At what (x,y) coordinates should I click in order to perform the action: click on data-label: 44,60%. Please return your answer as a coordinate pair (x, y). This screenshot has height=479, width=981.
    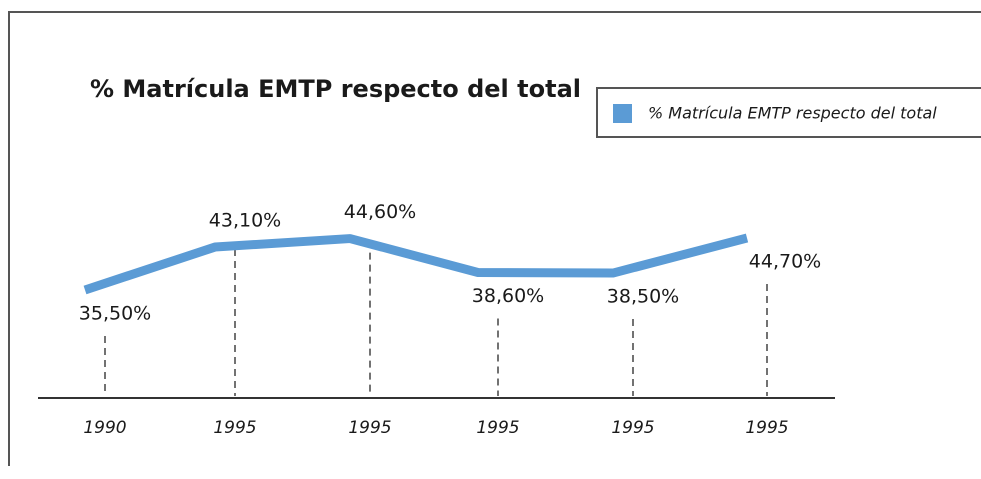
    Looking at the image, I should click on (380, 212).